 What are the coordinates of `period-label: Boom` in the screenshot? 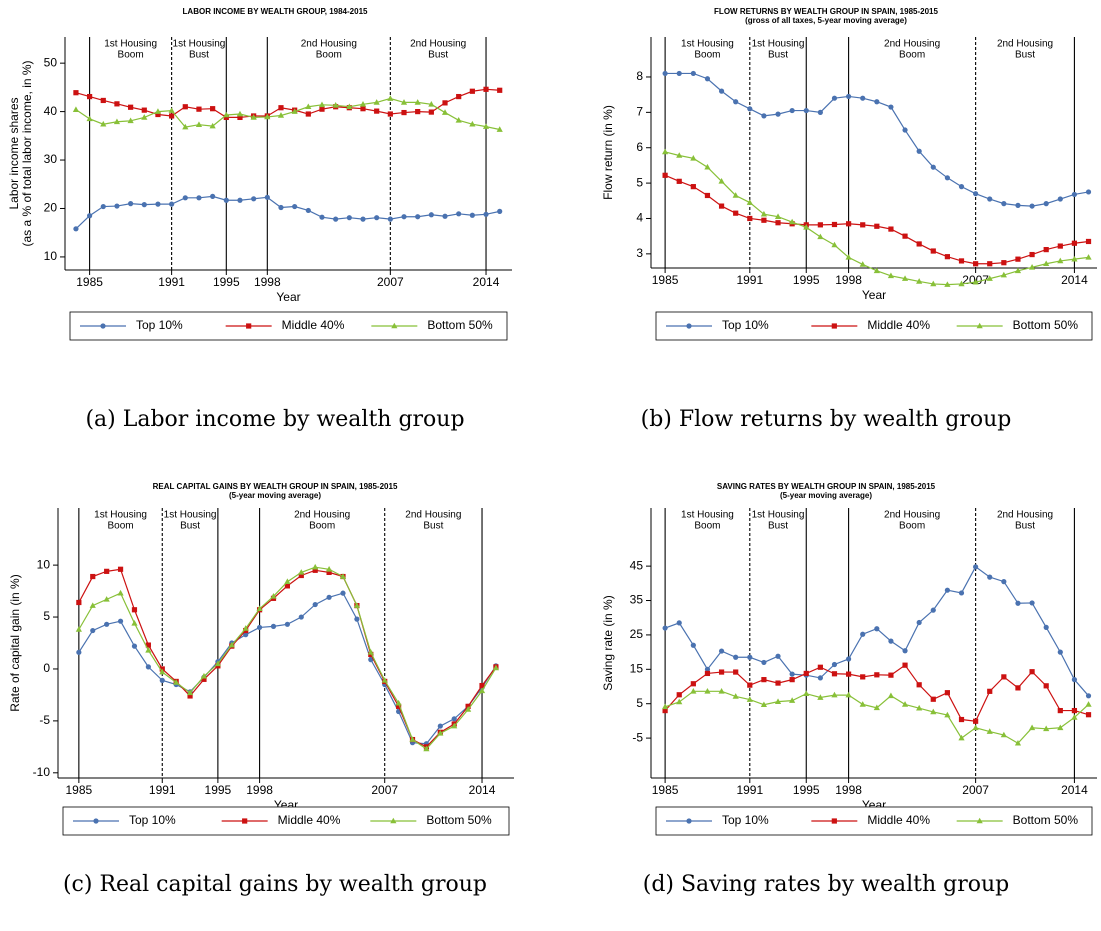 It's located at (912, 526).